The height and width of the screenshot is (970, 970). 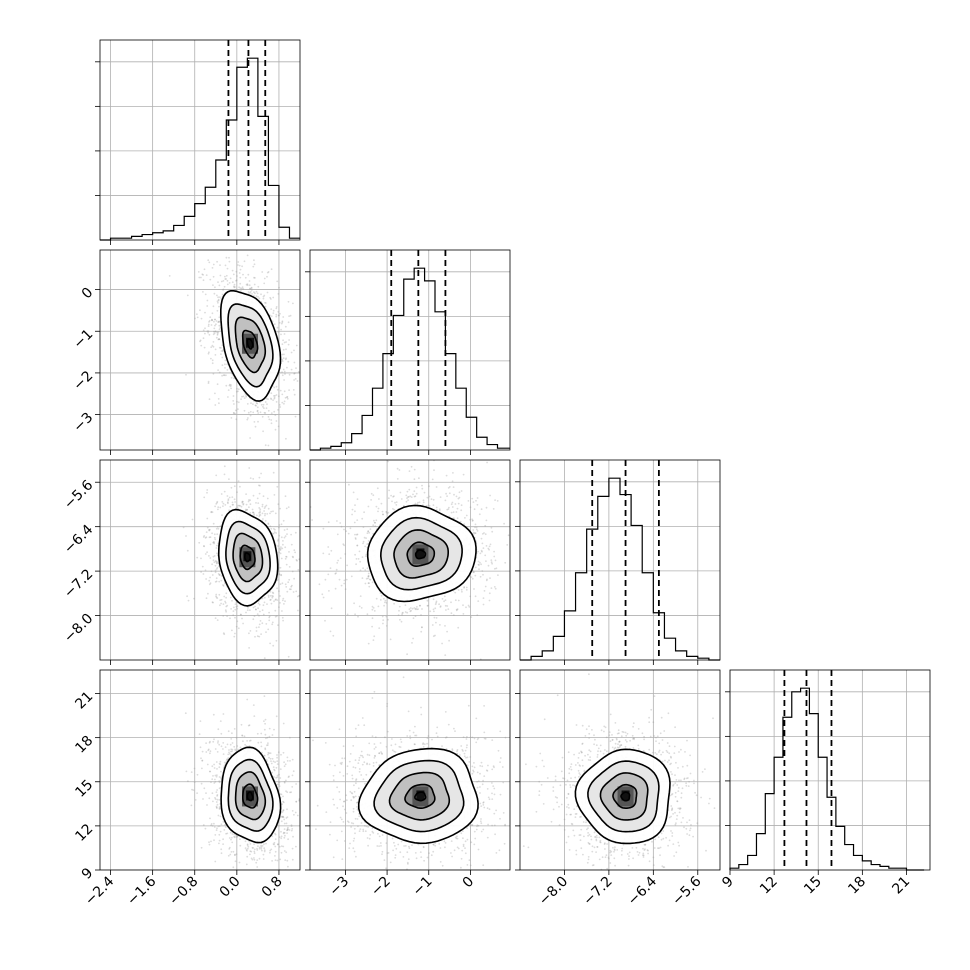 I want to click on x-tick-label-2-0: −8.0, so click(x=553, y=891).